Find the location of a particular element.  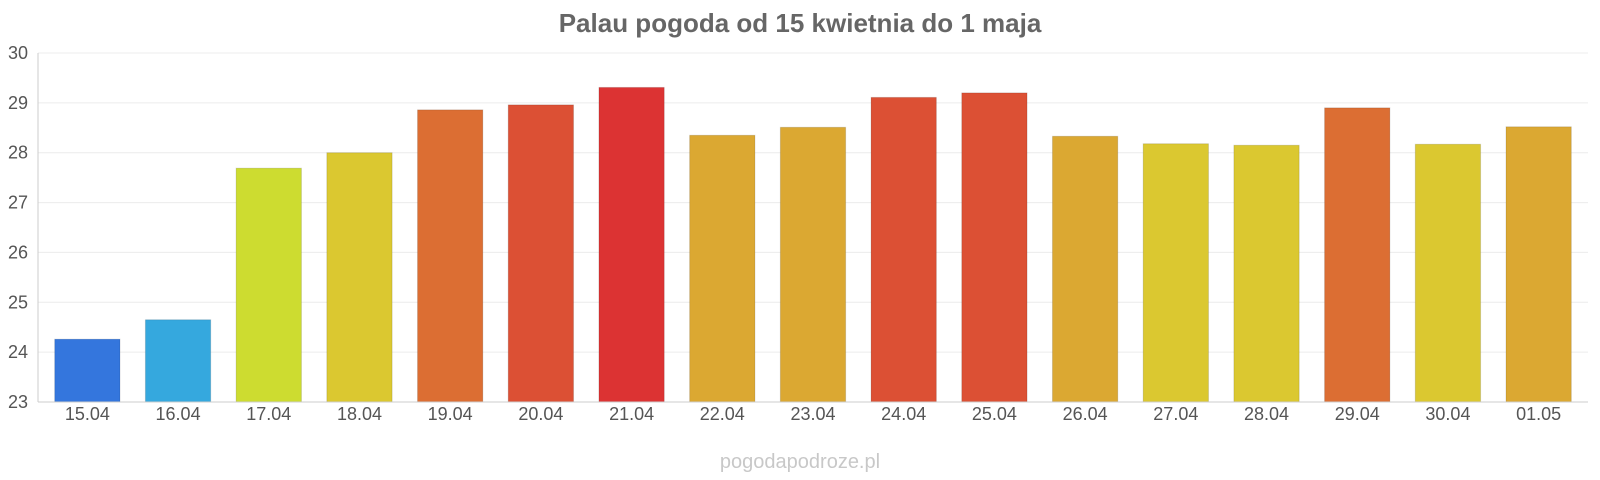

bar-22.04 is located at coordinates (722, 268).